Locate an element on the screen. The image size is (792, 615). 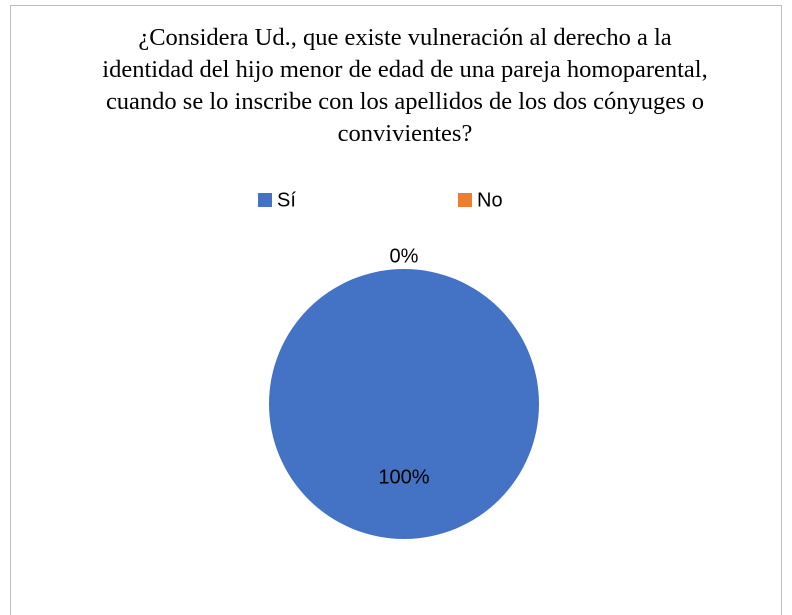
legend-label: No is located at coordinates (490, 200).